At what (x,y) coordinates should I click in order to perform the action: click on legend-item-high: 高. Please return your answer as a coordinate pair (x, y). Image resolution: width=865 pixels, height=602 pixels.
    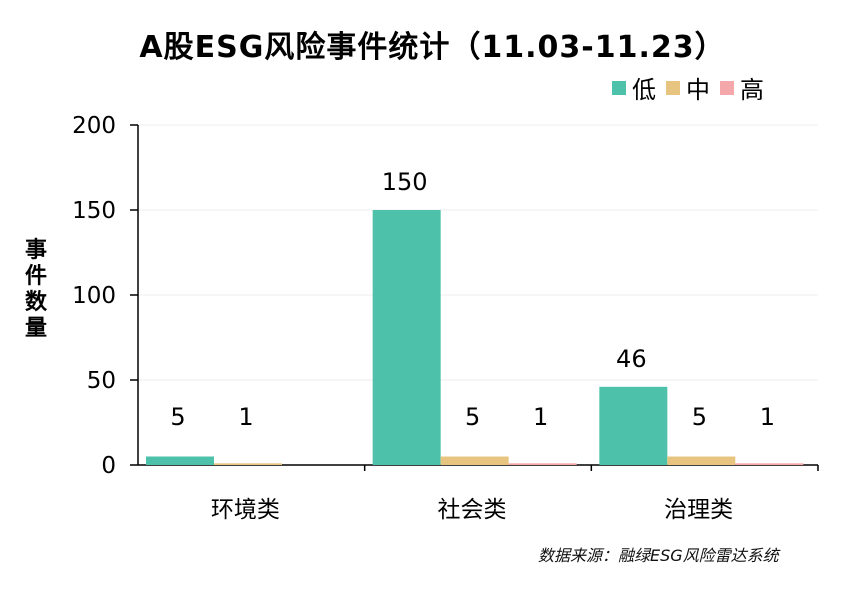
    Looking at the image, I should click on (742, 87).